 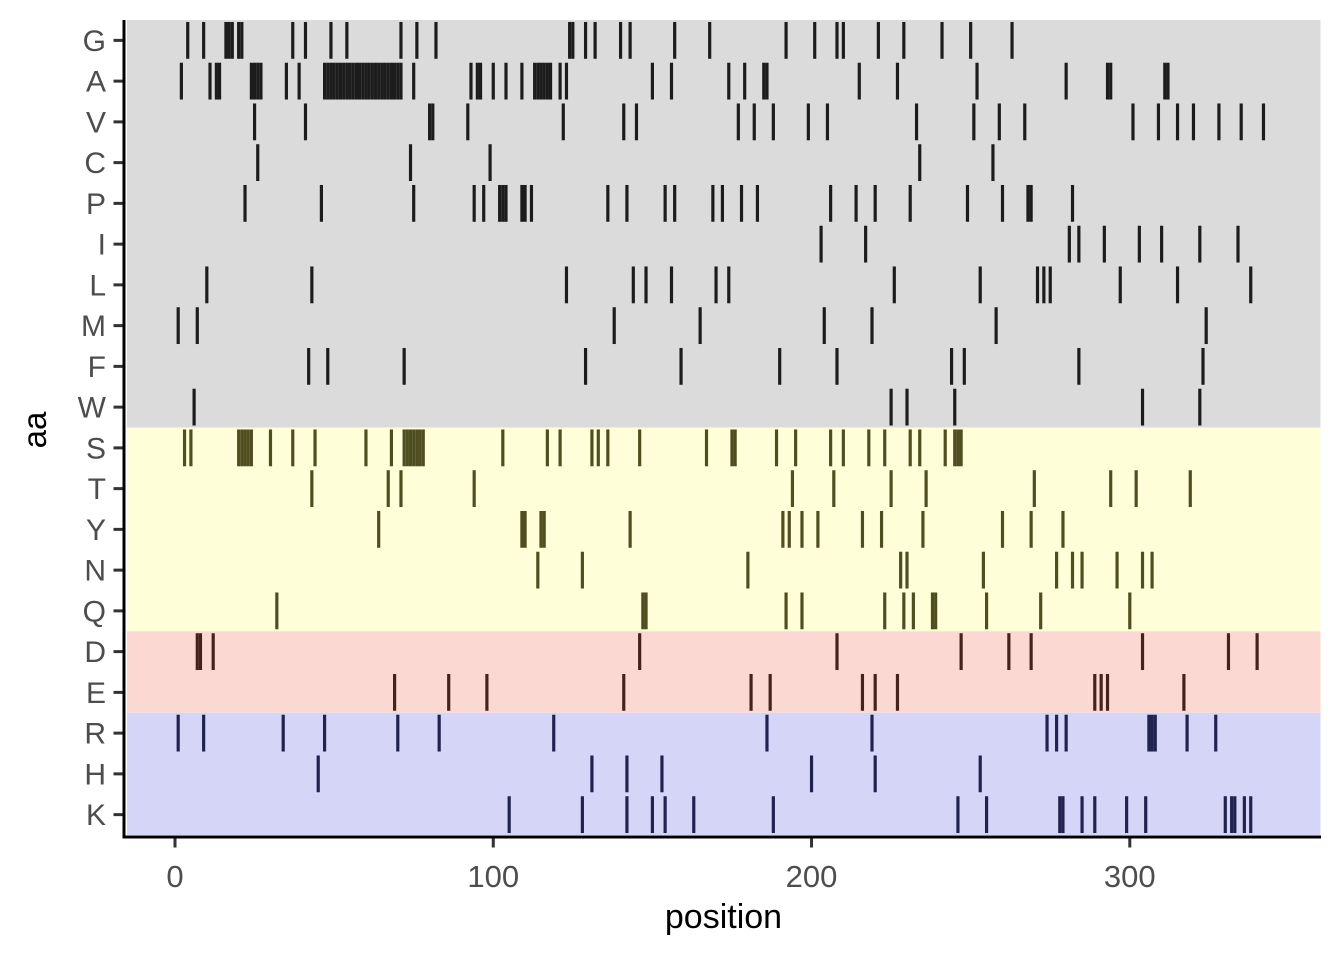 I want to click on row-label-G: G, so click(x=94, y=41).